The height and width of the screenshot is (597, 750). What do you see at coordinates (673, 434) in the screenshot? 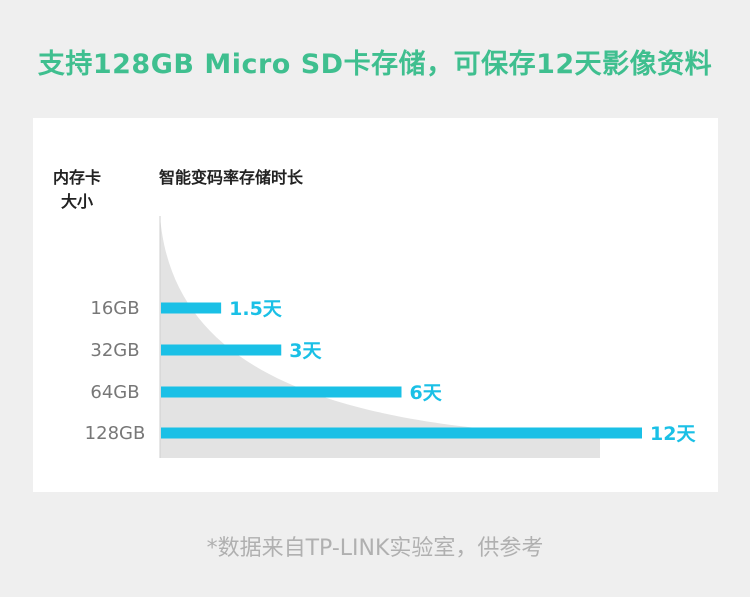
I see `bar-value-label: 12天` at bounding box center [673, 434].